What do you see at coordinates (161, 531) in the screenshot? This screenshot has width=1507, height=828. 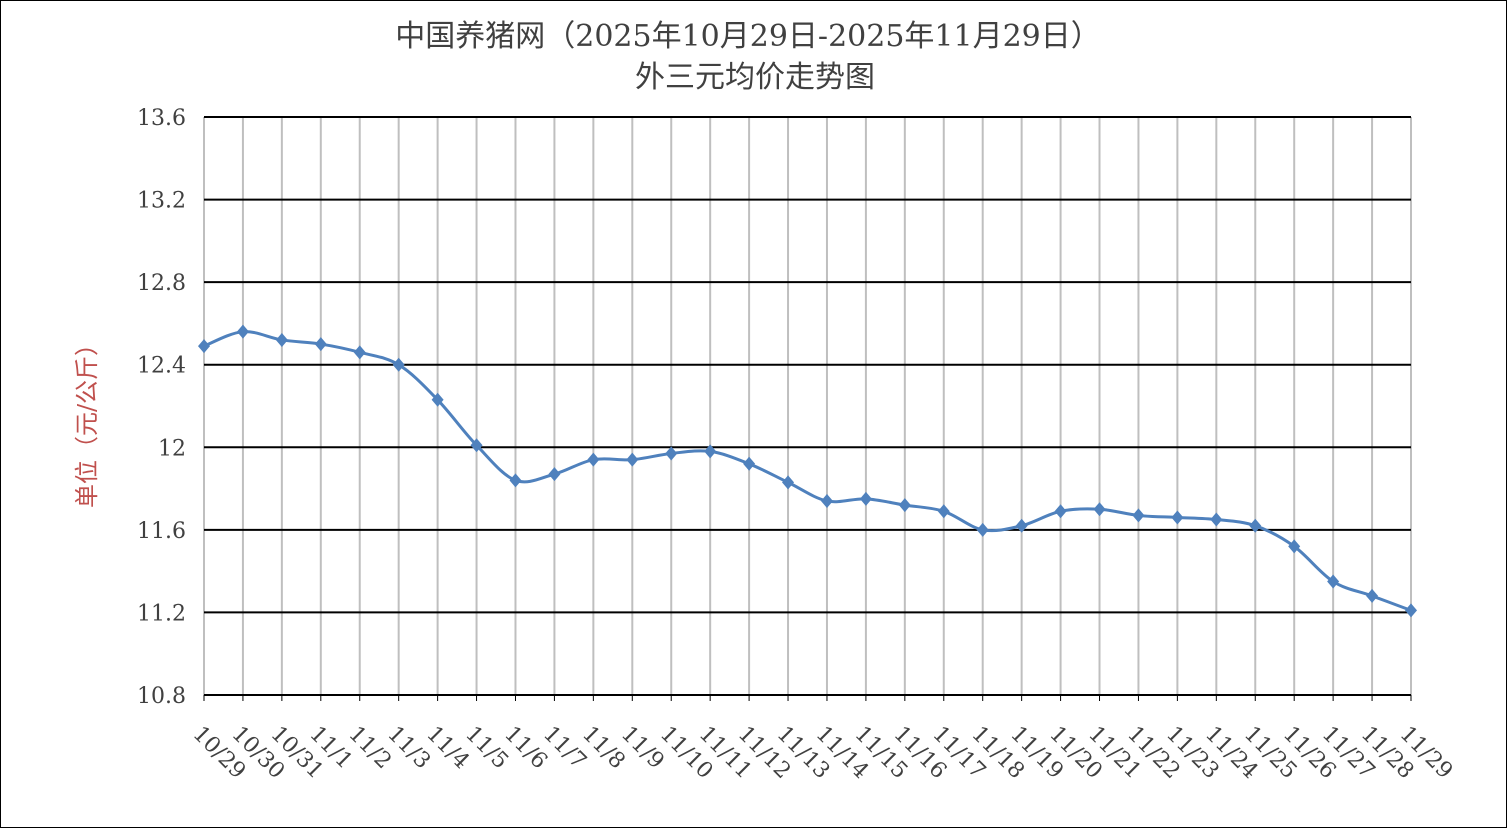 I see `y-tick-label: 11.6` at bounding box center [161, 531].